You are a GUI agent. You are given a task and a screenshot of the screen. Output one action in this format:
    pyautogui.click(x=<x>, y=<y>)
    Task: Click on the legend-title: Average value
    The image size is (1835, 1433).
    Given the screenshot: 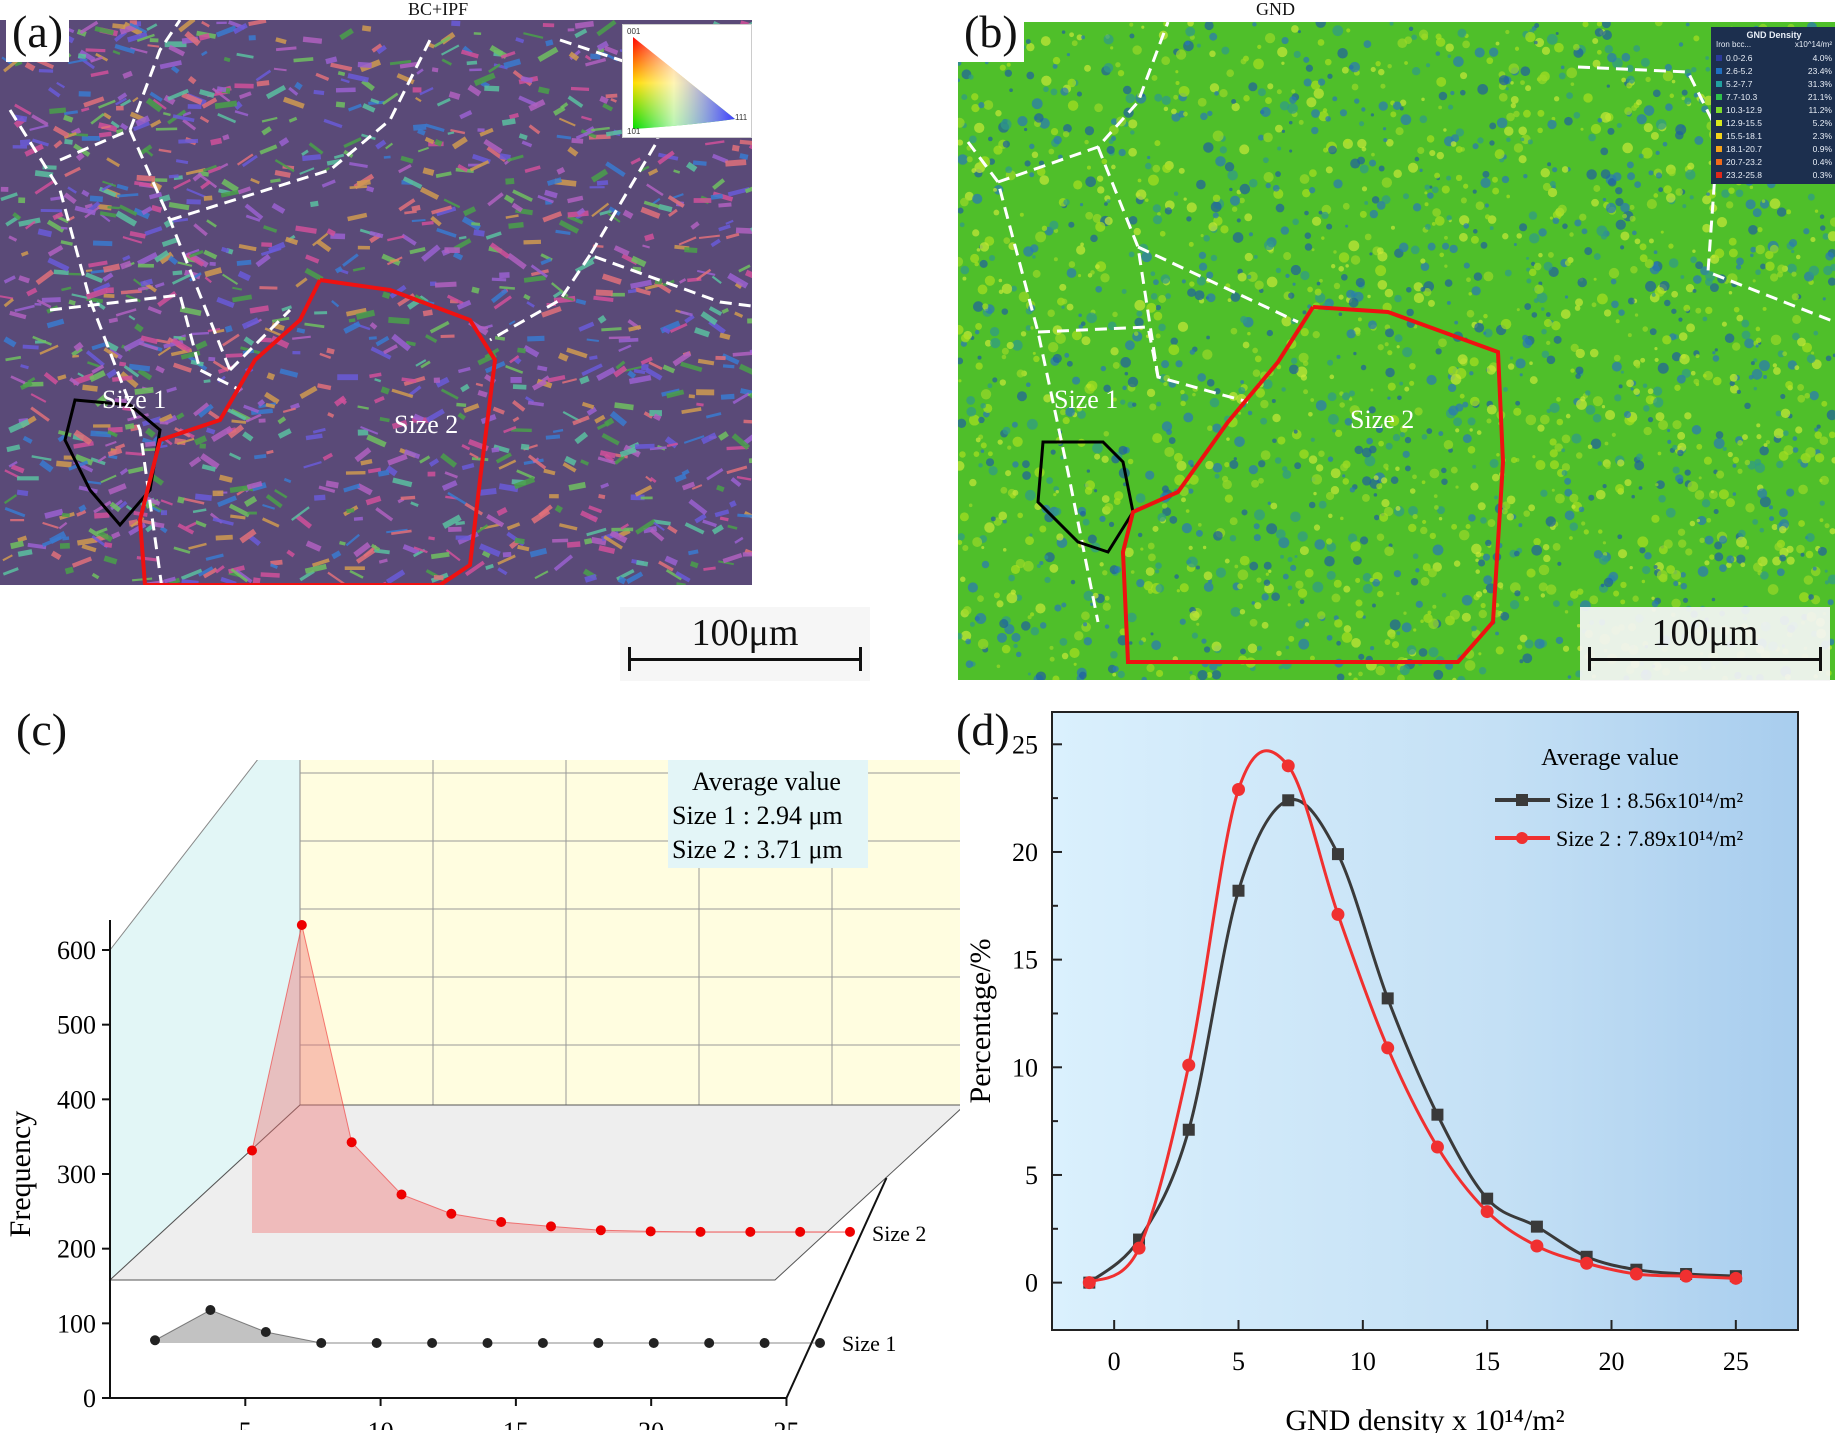 What is the action you would take?
    pyautogui.click(x=1609, y=758)
    